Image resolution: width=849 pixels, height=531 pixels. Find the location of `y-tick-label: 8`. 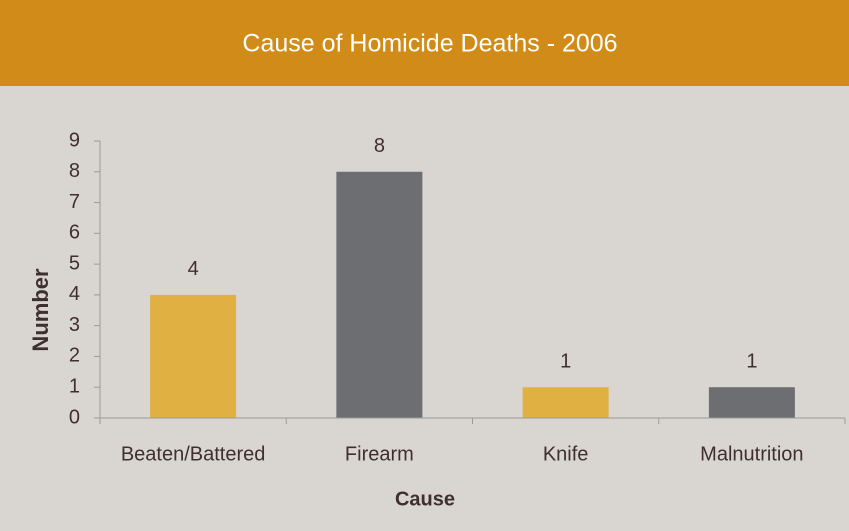

y-tick-label: 8 is located at coordinates (74, 171).